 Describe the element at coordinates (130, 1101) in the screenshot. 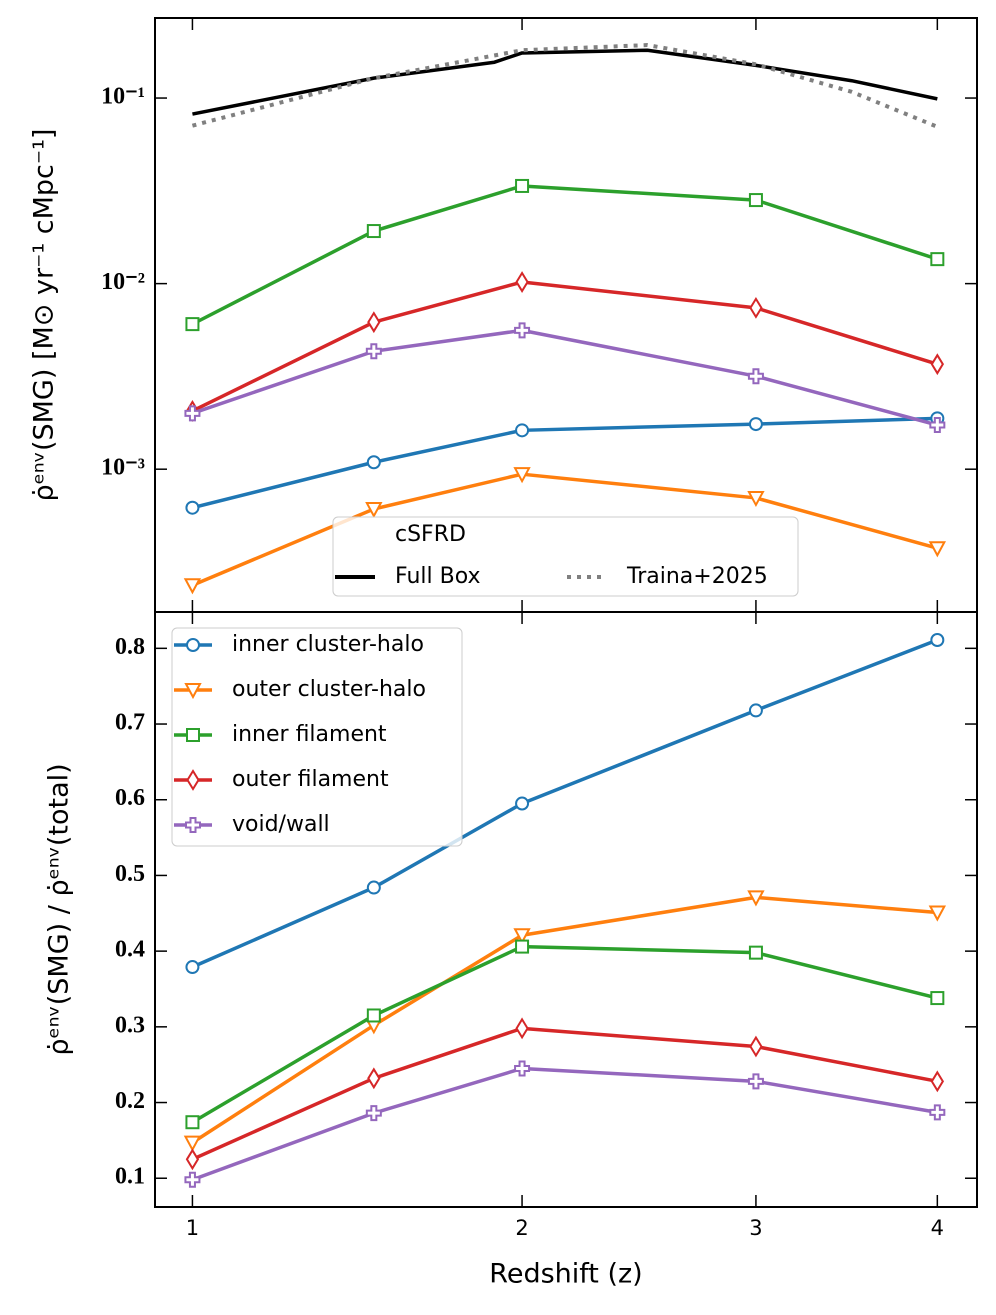

I see `y-tick-label: 0.2` at that location.